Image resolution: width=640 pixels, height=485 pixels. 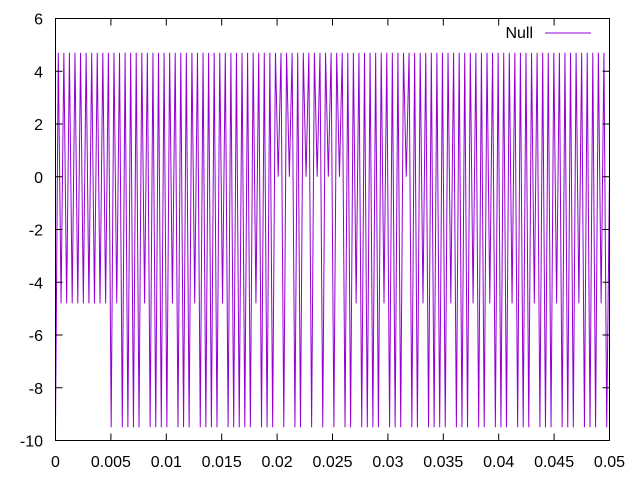 What do you see at coordinates (36, 389) in the screenshot?
I see `y-tick-label: -8` at bounding box center [36, 389].